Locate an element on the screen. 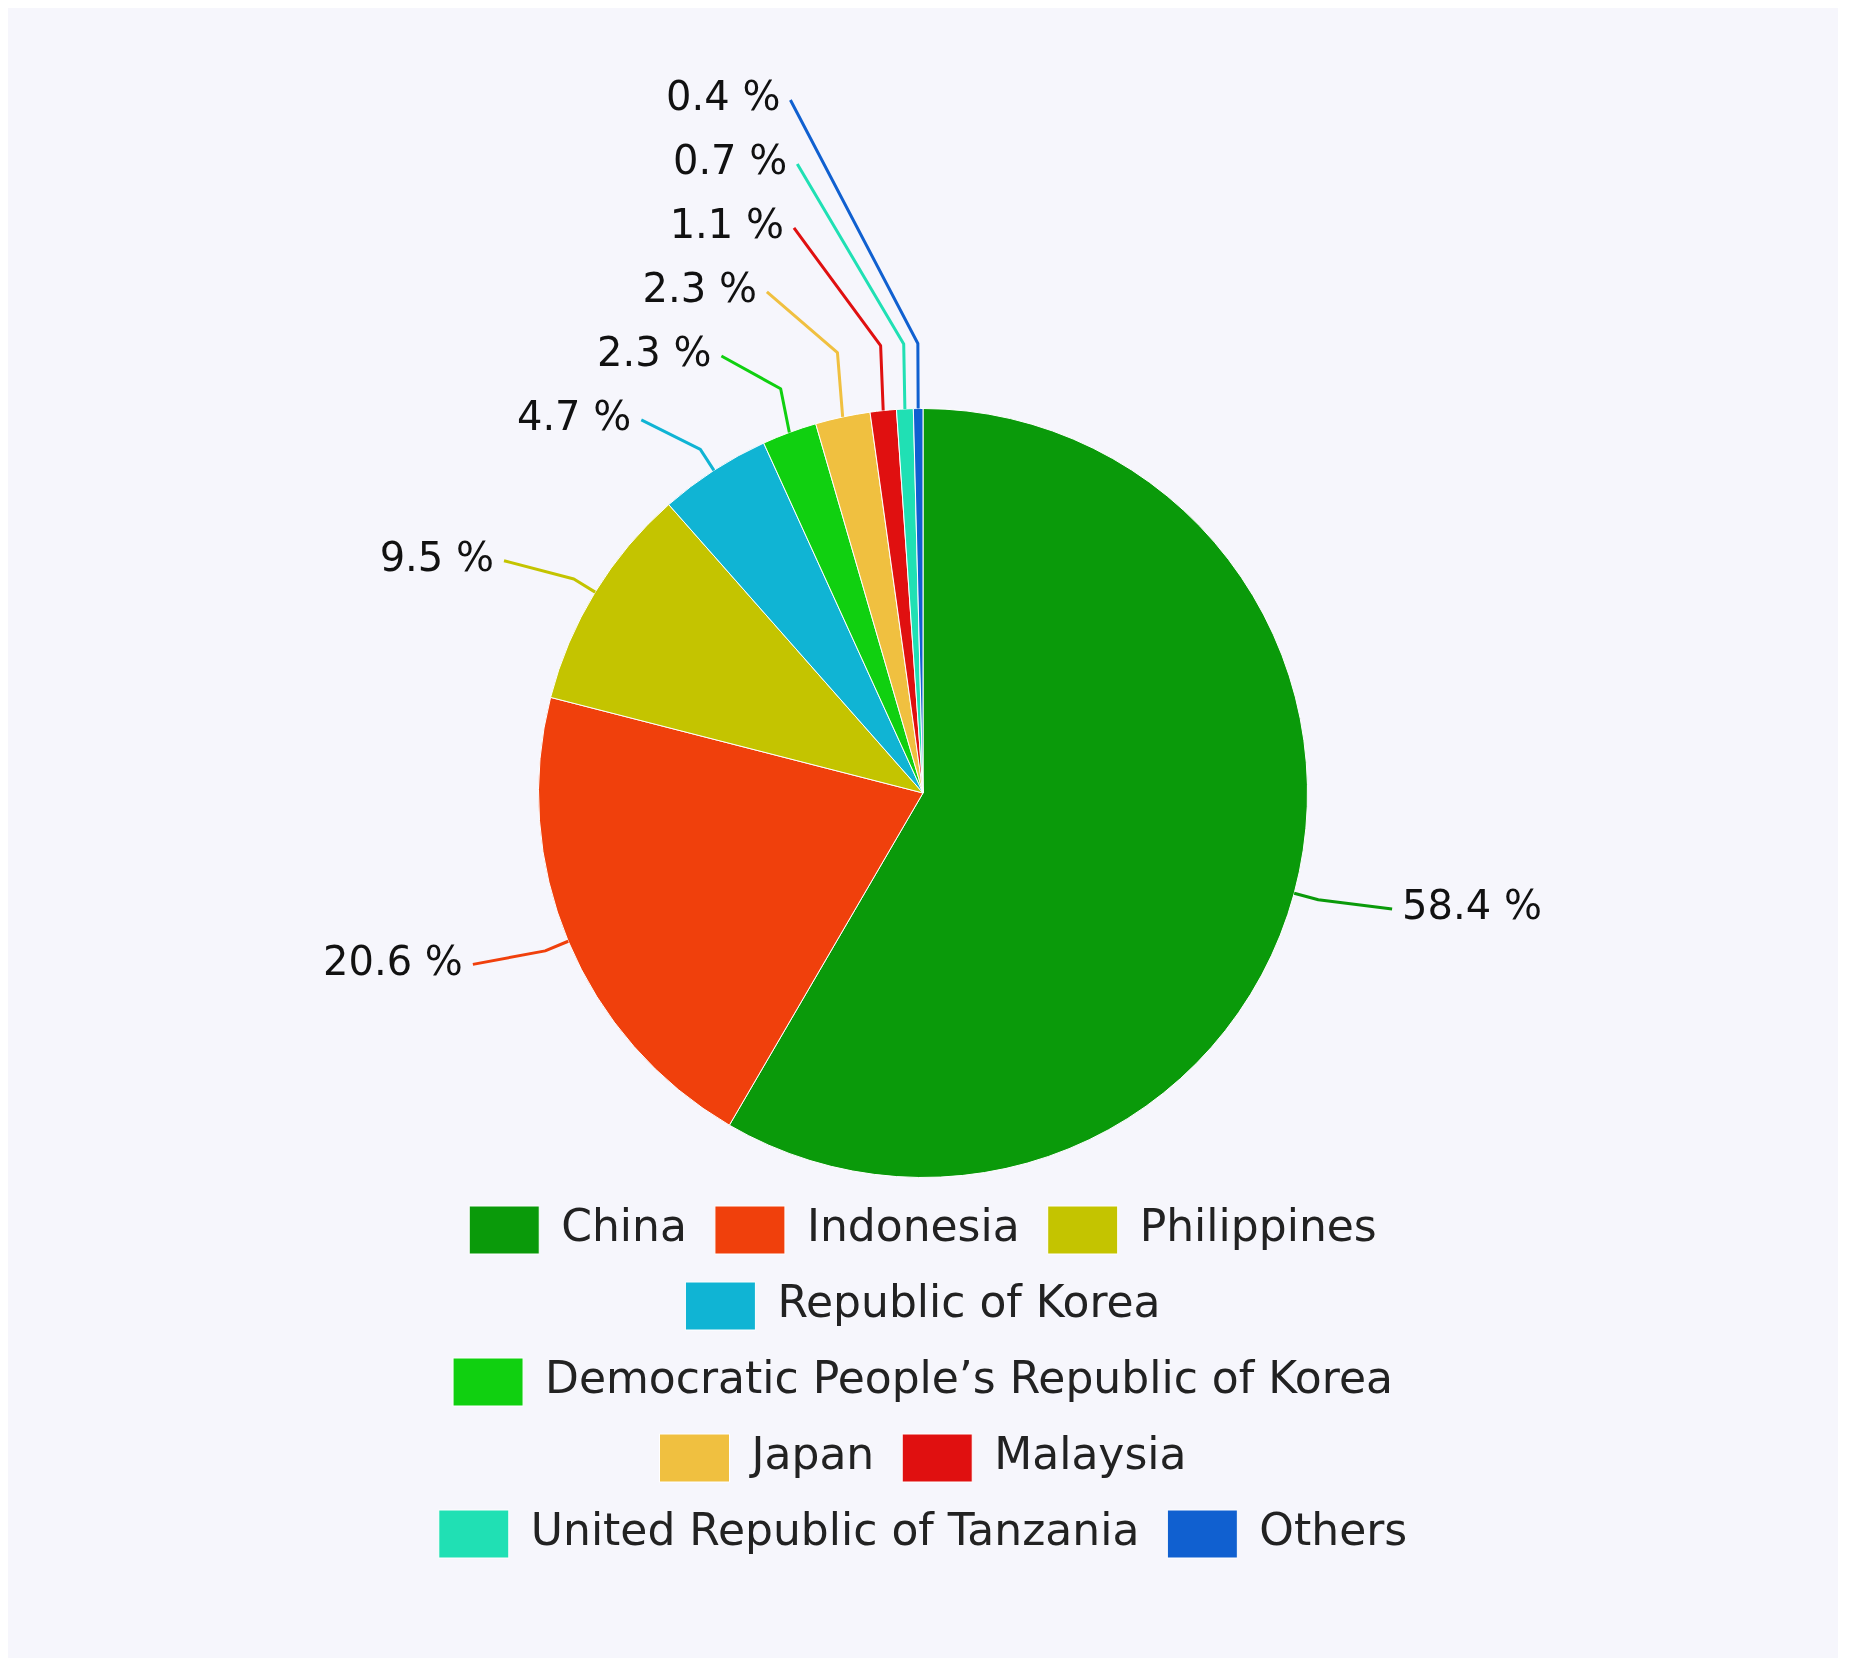 This screenshot has height=1675, width=1849. legend-label: Philippines is located at coordinates (1258, 1226).